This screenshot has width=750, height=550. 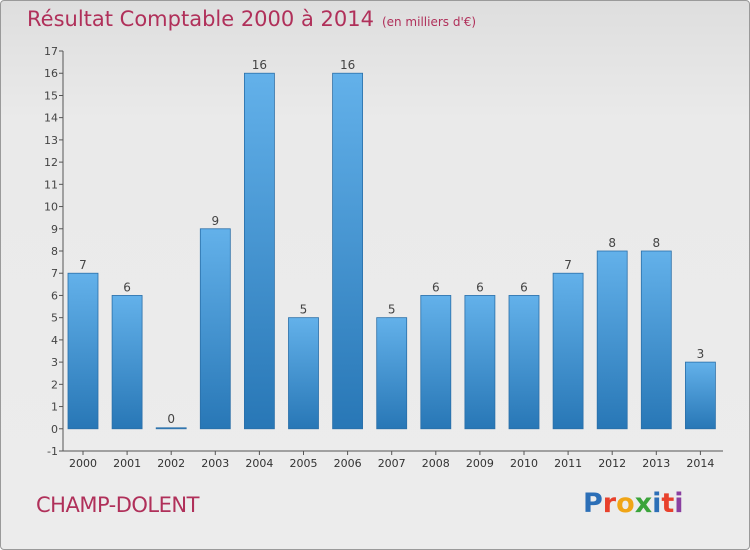 I want to click on x-tick-label: 2001, so click(x=127, y=463).